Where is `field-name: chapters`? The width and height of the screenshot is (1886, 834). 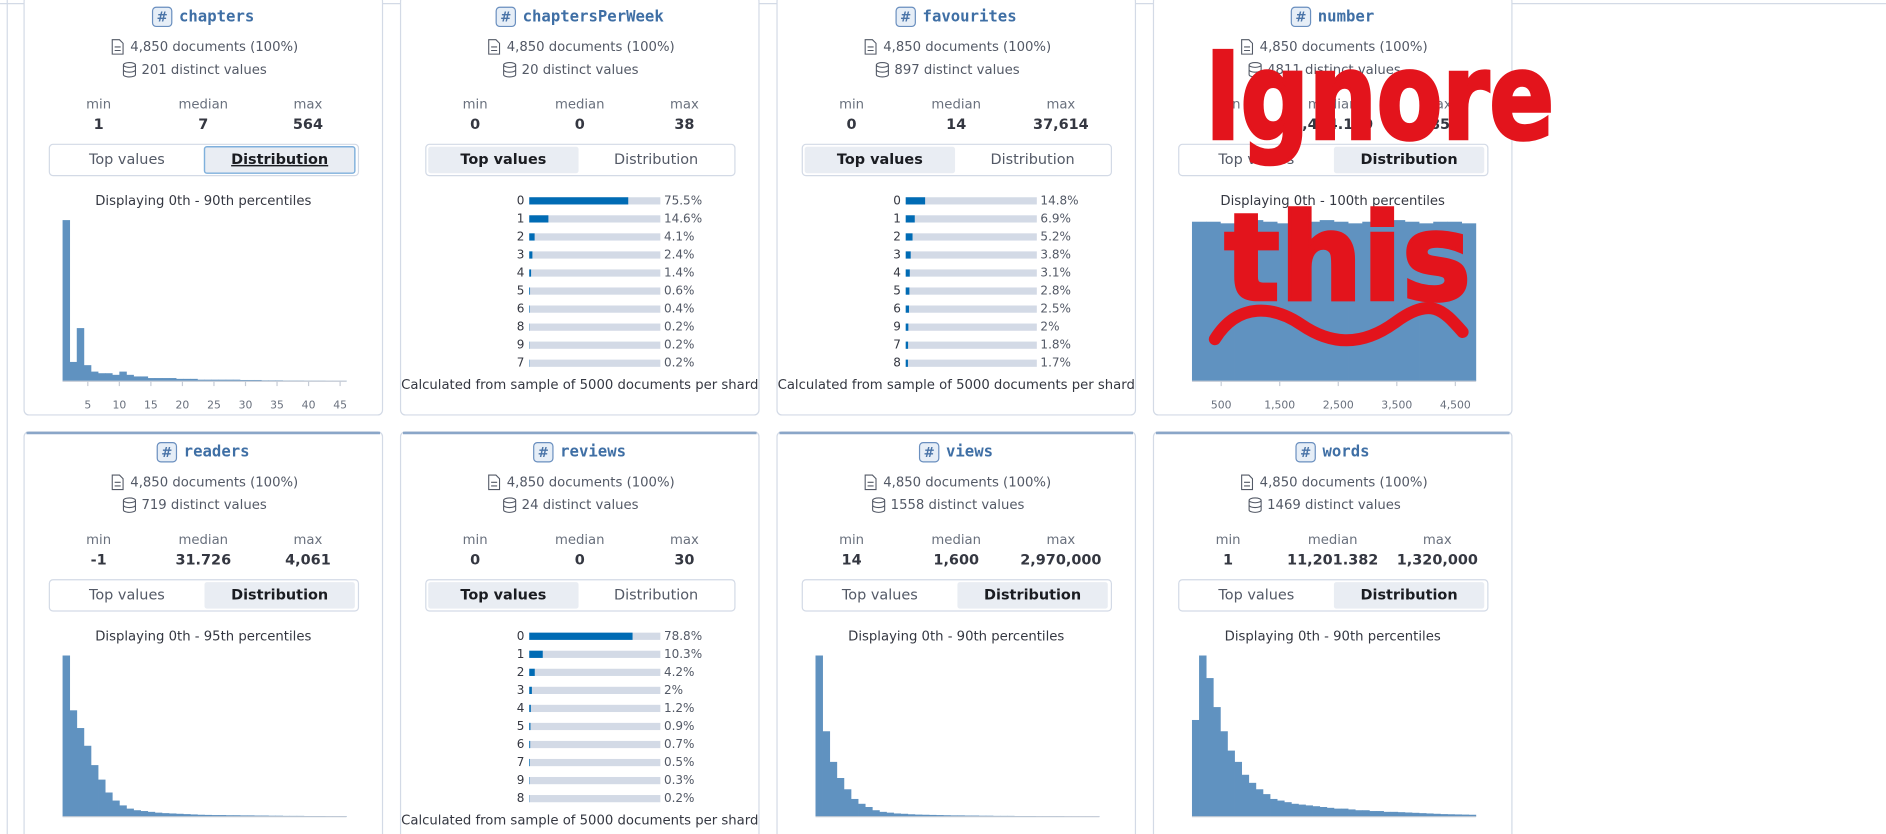 field-name: chapters is located at coordinates (216, 15).